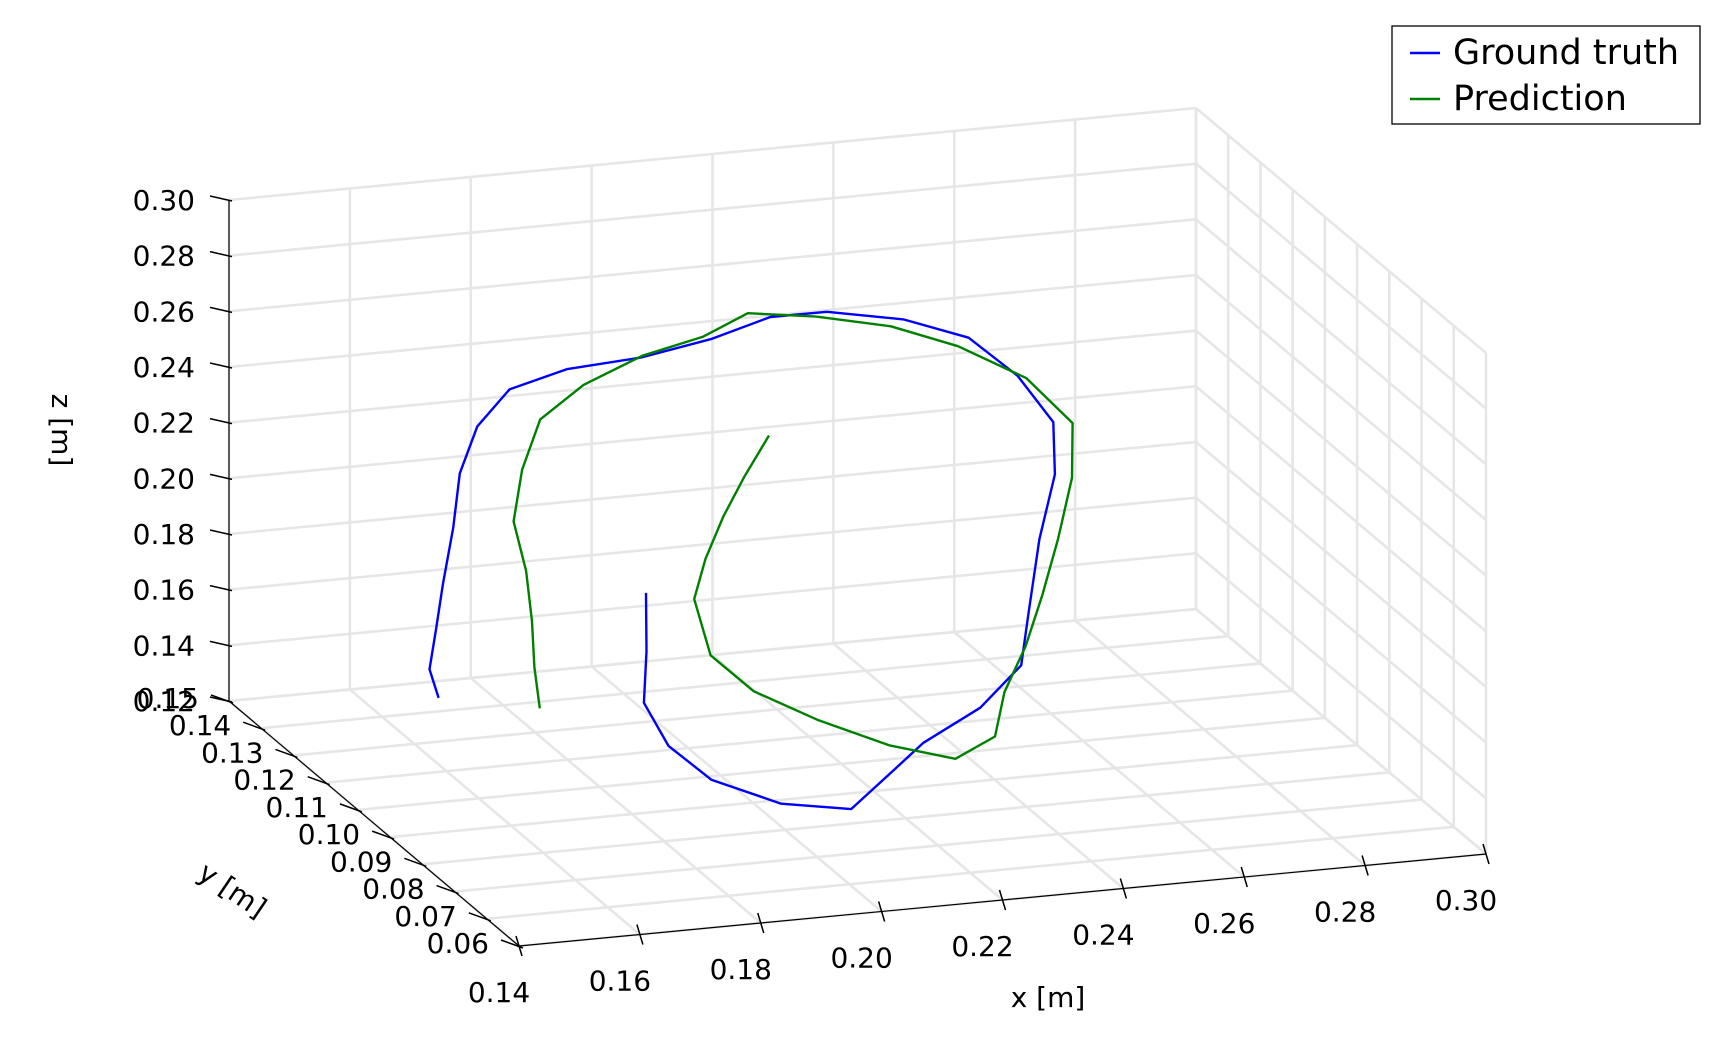  I want to click on z-tick-label: 0.26, so click(164, 311).